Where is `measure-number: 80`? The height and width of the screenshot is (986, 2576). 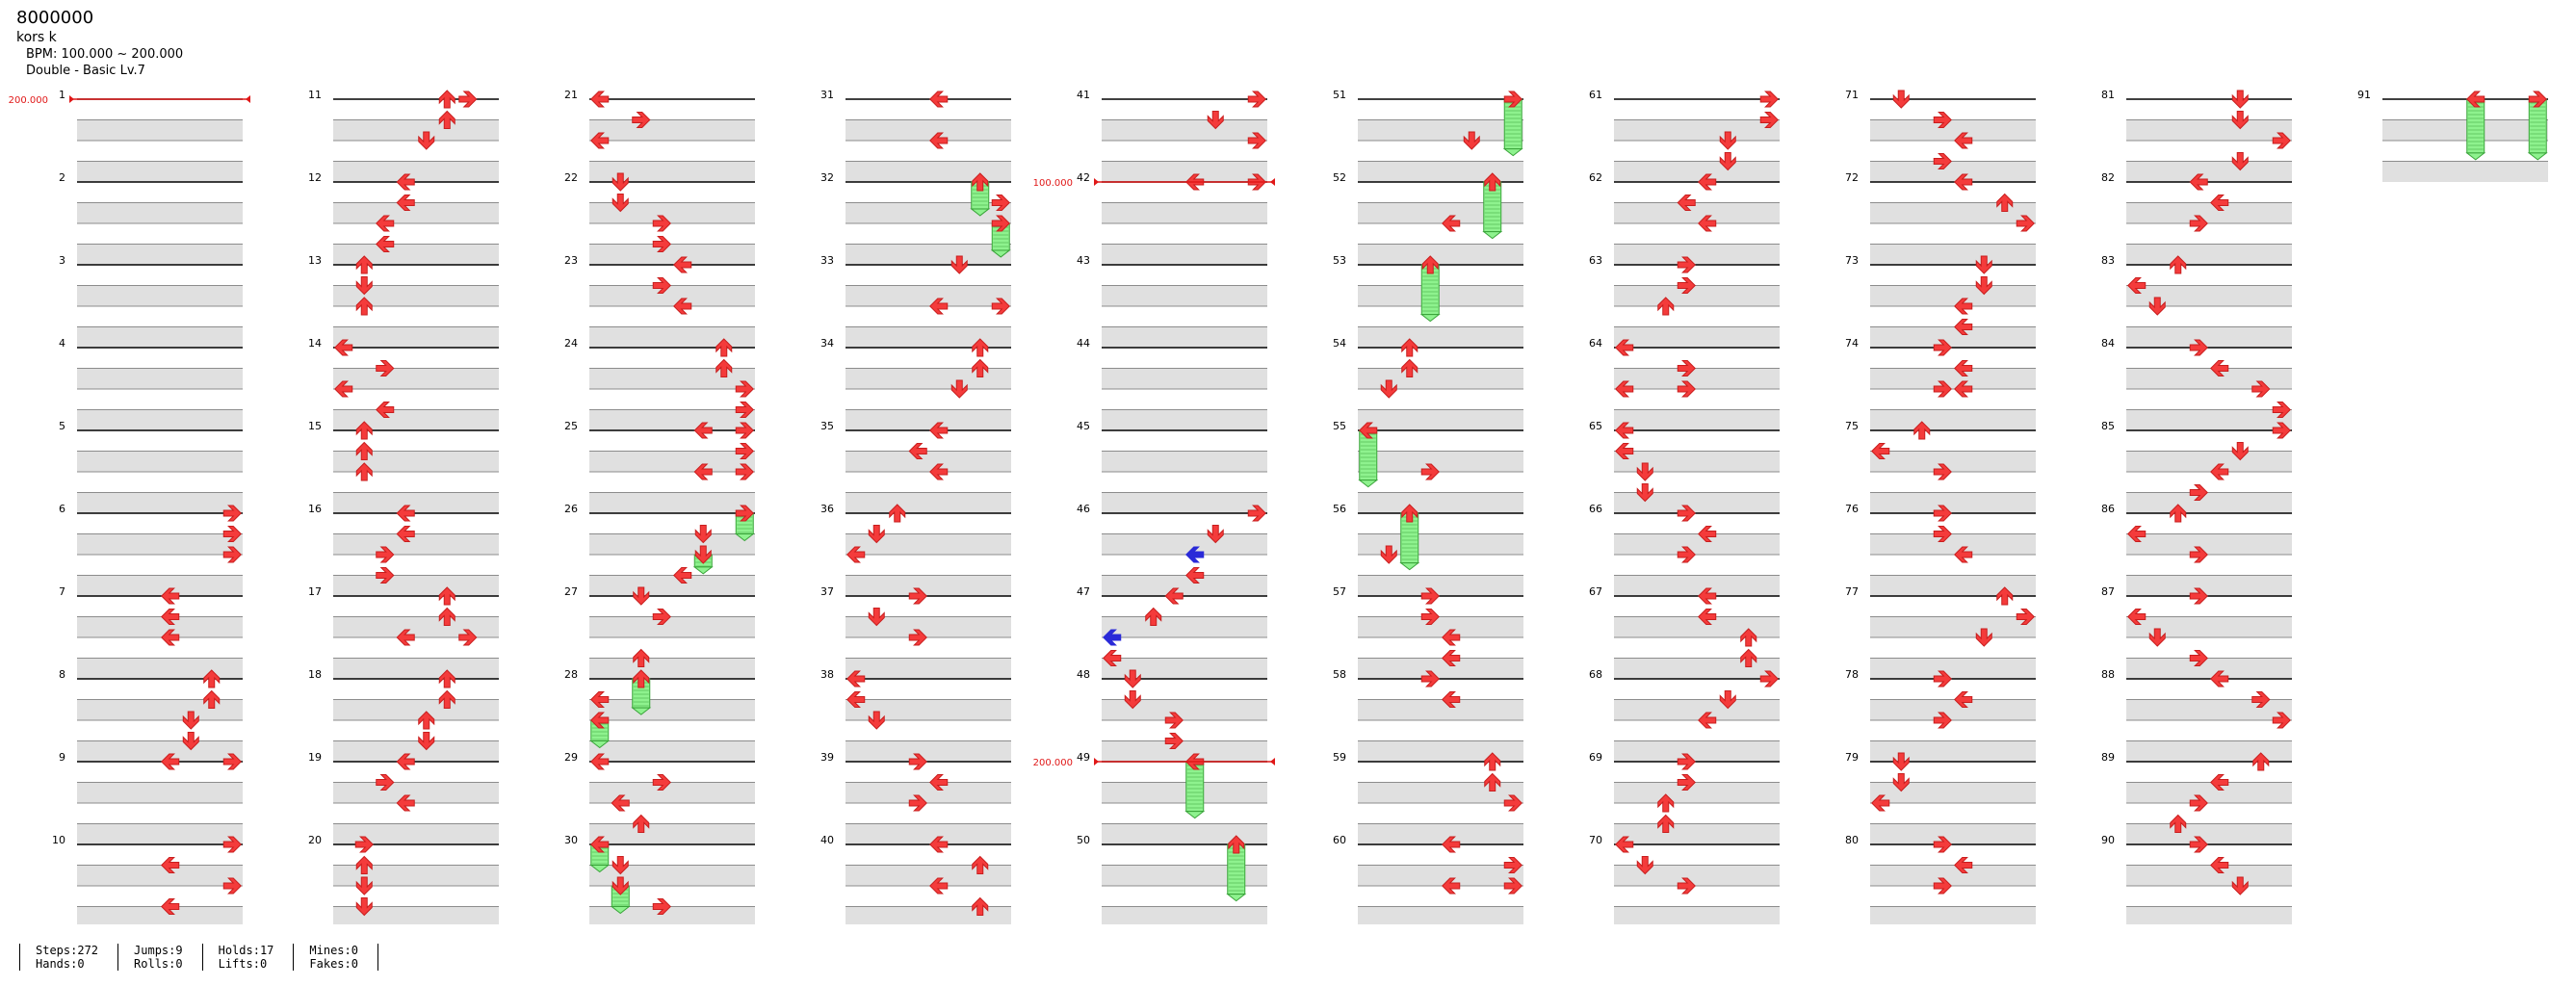
measure-number: 80 is located at coordinates (1852, 840).